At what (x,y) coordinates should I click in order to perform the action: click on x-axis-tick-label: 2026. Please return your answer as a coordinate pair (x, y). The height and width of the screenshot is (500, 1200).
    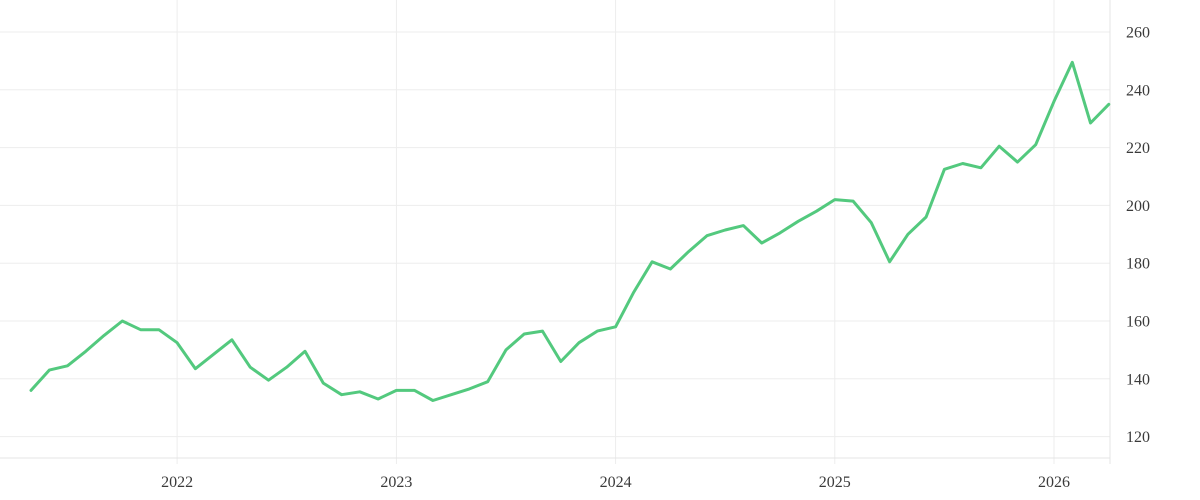
    Looking at the image, I should click on (1054, 482).